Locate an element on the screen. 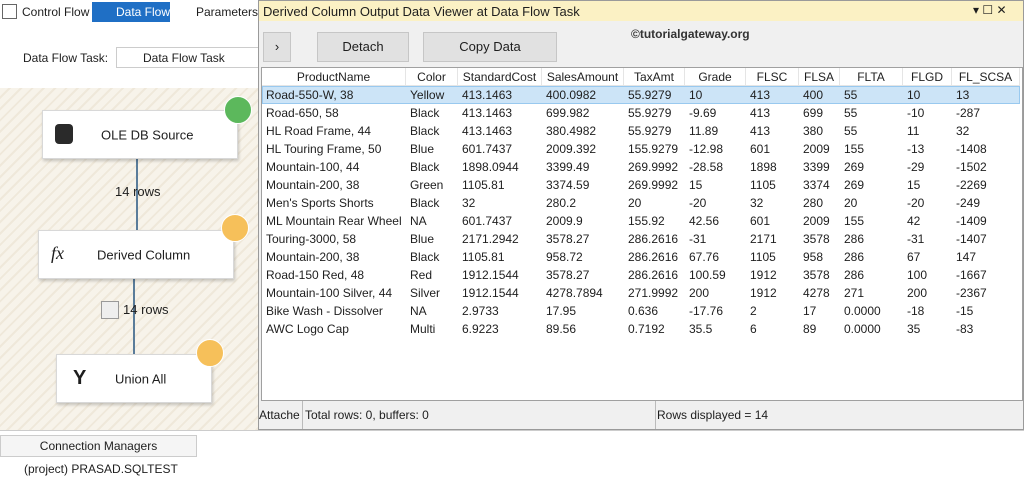 This screenshot has width=1024, height=489. expand-button: › is located at coordinates (277, 47).